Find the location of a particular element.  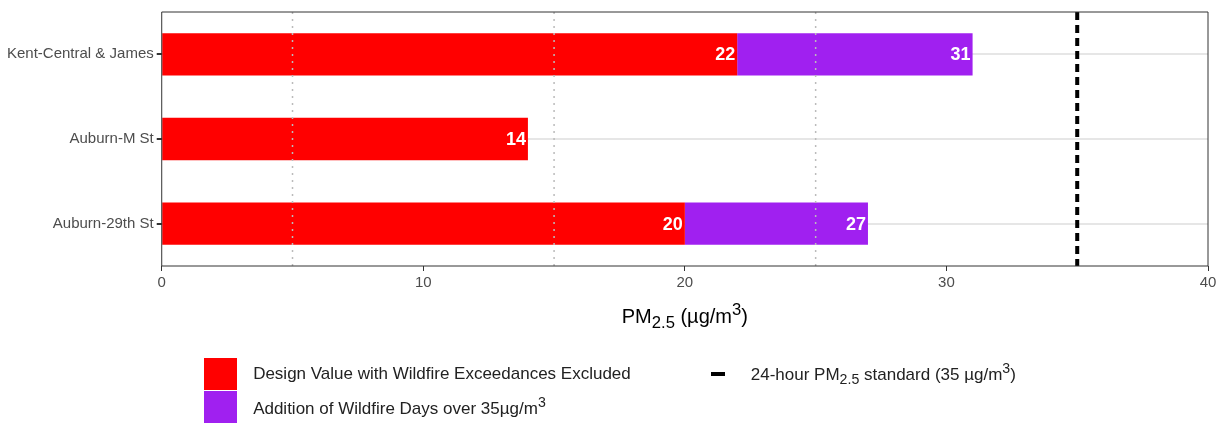

total-label: 31 is located at coordinates (960, 54).